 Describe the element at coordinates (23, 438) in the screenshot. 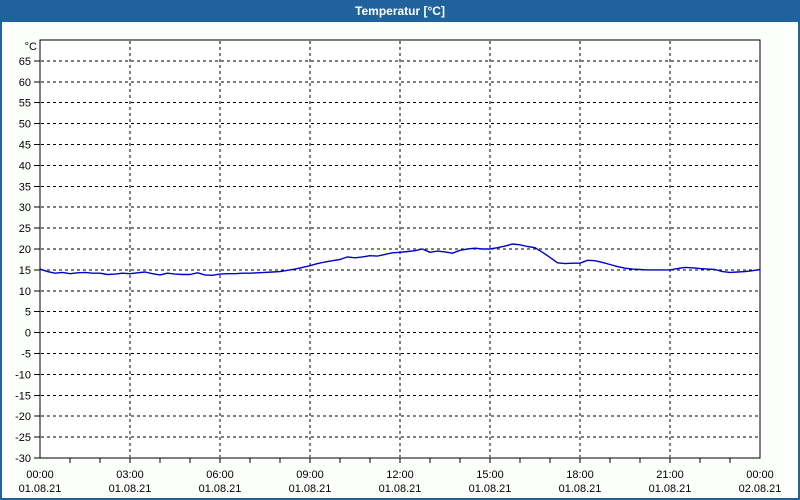

I see `y-axis-label: -25` at that location.